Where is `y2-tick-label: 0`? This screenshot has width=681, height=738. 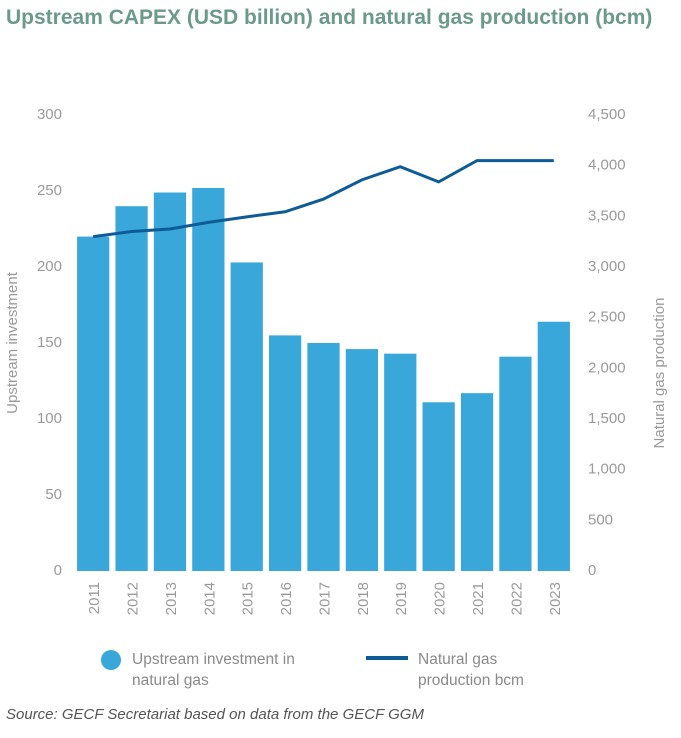
y2-tick-label: 0 is located at coordinates (592, 570).